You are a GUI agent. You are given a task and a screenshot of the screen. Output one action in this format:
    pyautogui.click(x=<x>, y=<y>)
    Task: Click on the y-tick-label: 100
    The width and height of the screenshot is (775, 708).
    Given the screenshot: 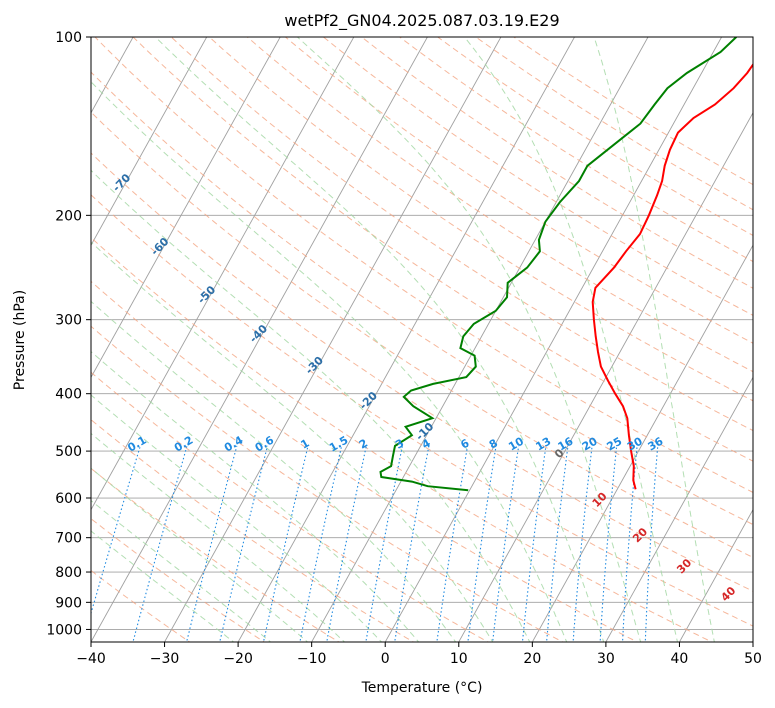 What is the action you would take?
    pyautogui.click(x=68, y=38)
    